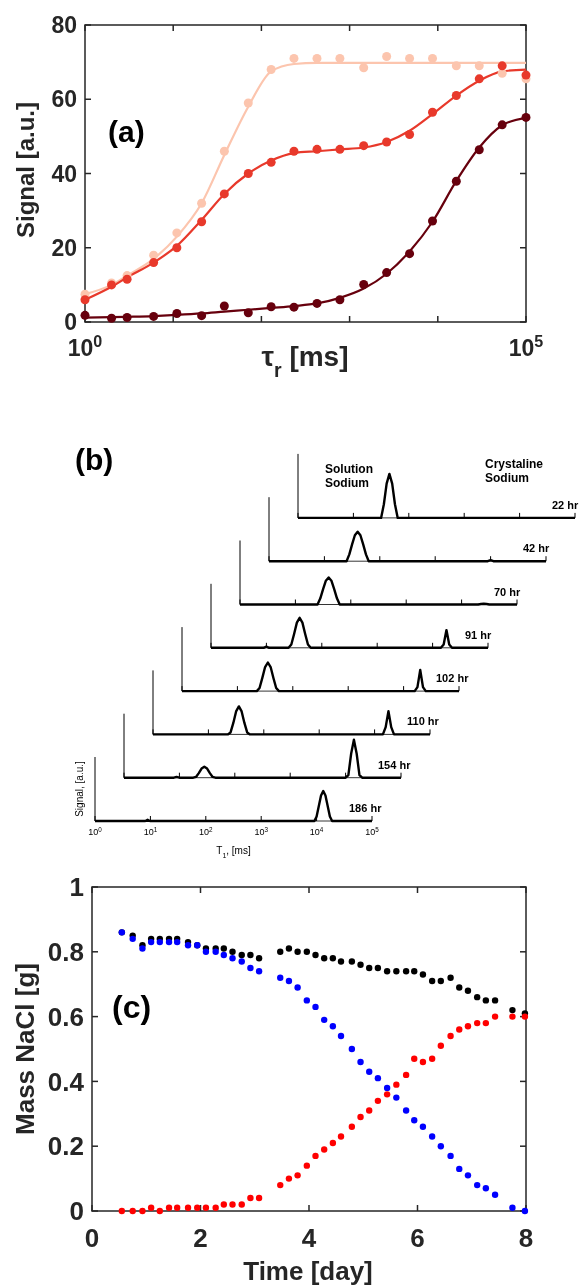  What do you see at coordinates (65, 951) in the screenshot?
I see `y-tick-label: 0.8` at bounding box center [65, 951].